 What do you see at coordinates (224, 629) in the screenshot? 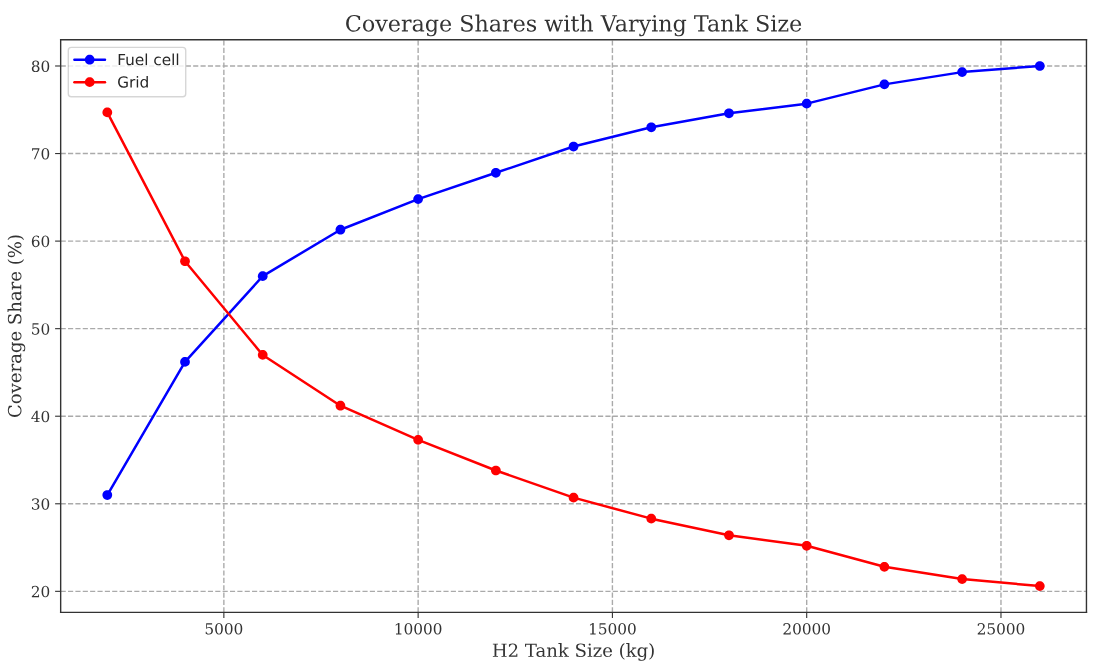
I see `x-tick-label: 5000` at bounding box center [224, 629].